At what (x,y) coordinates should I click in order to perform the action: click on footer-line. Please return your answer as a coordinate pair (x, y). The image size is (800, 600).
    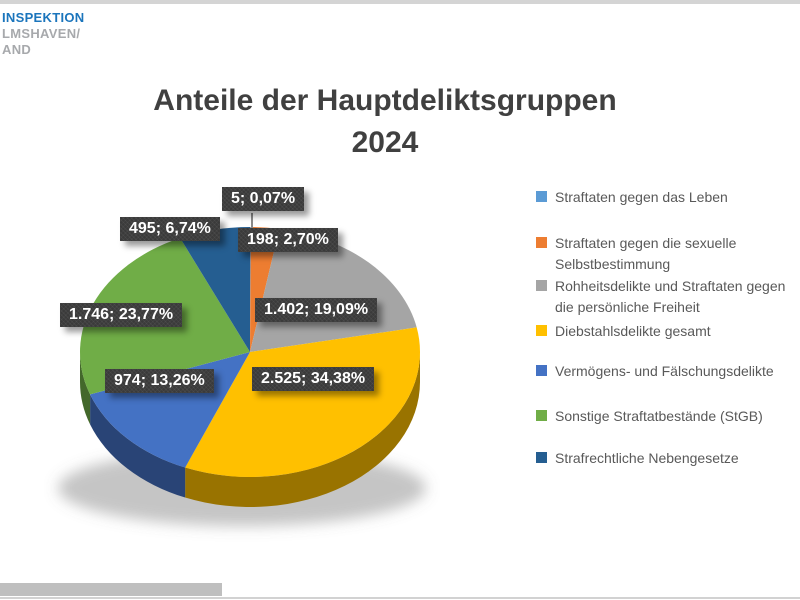
    Looking at the image, I should click on (400, 598).